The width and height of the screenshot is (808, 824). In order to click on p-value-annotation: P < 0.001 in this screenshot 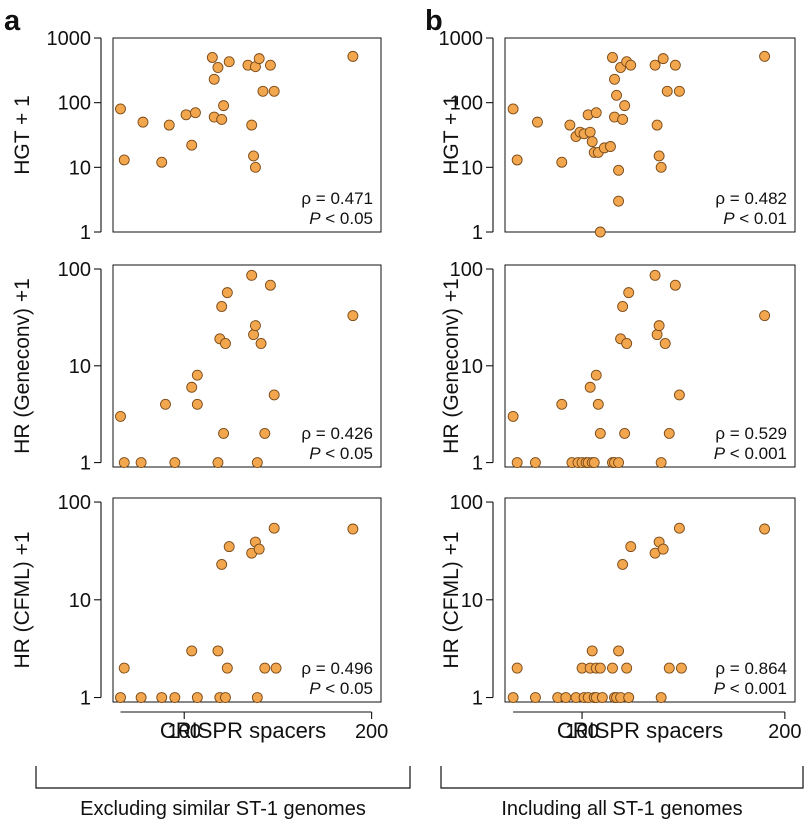, I will do `click(750, 688)`.